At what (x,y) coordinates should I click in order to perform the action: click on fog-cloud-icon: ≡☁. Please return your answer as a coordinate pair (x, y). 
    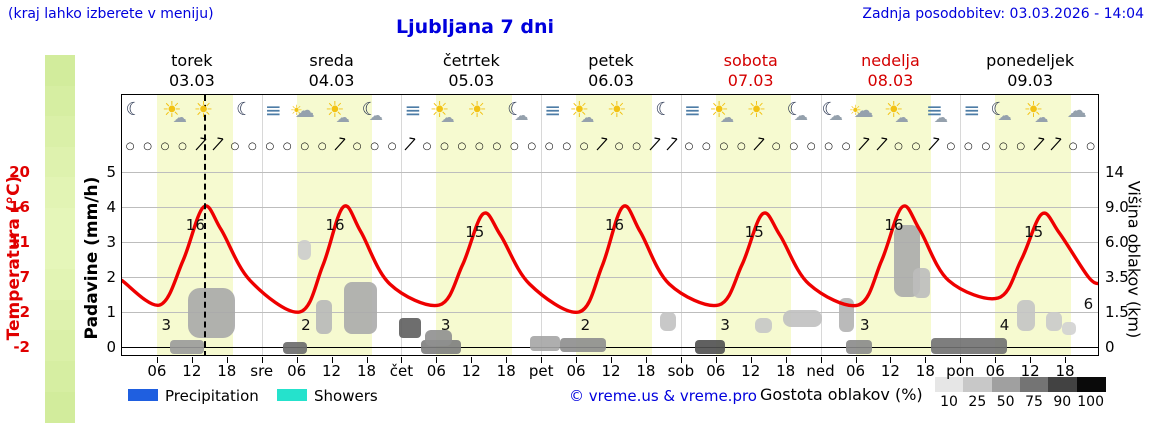
    Looking at the image, I should click on (937, 112).